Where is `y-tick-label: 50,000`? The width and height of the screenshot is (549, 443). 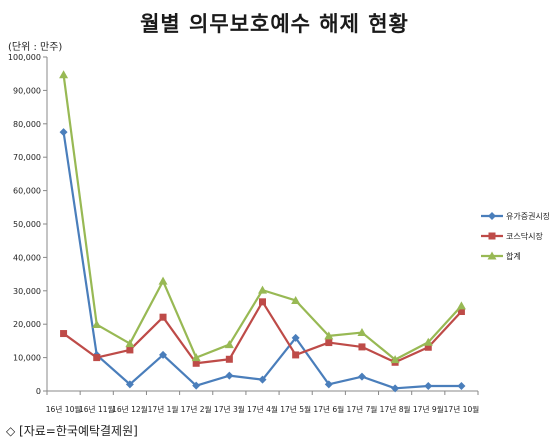
y-tick-label: 50,000 is located at coordinates (27, 224).